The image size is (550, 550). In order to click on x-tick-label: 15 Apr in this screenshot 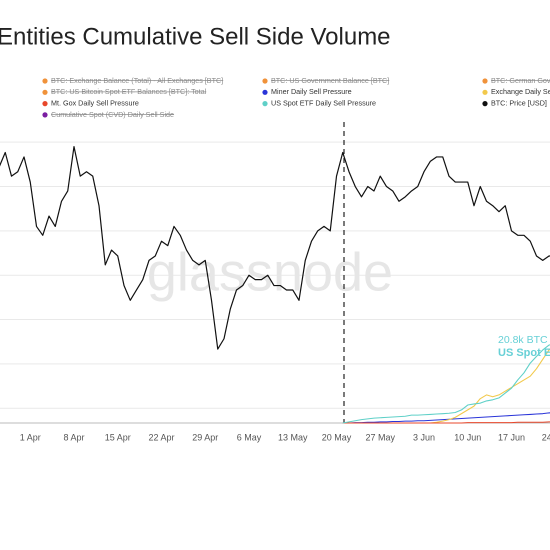, I will do `click(118, 437)`.